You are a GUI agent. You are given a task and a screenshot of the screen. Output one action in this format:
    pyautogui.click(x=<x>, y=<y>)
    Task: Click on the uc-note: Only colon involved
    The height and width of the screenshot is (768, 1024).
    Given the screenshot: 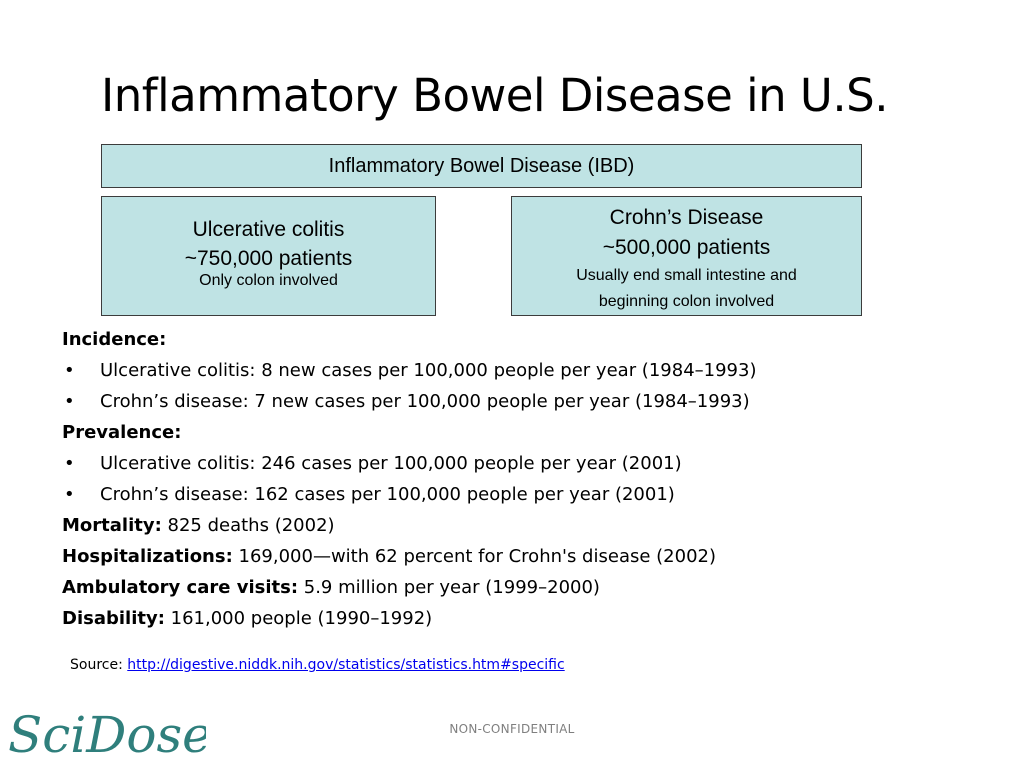 What is the action you would take?
    pyautogui.click(x=268, y=280)
    